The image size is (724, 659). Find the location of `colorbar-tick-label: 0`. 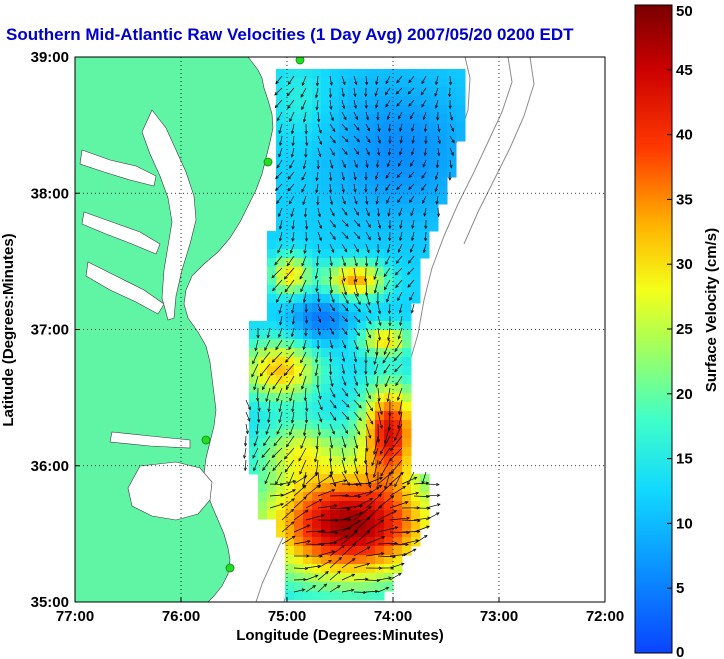

colorbar-tick-label: 0 is located at coordinates (680, 651).